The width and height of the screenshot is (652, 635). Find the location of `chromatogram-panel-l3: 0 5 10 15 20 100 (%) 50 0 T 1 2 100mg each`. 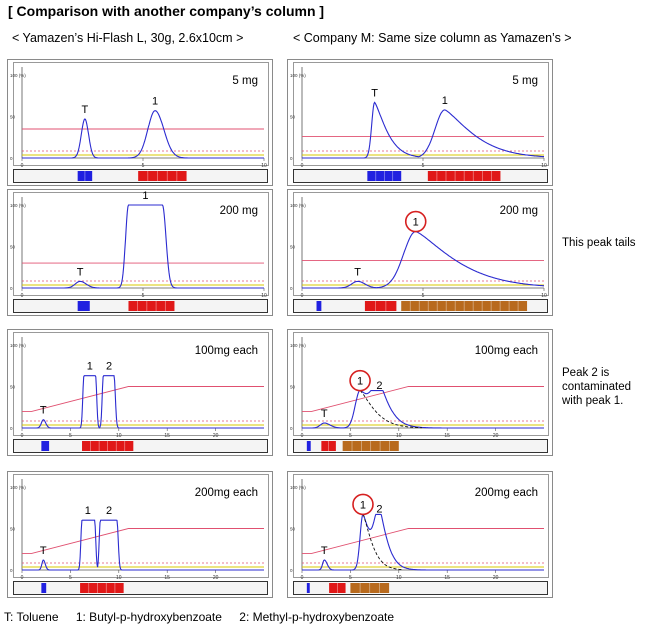

chromatogram-panel-l3: 0 5 10 15 20 100 (%) 50 0 T 1 2 100mg each is located at coordinates (140, 392).